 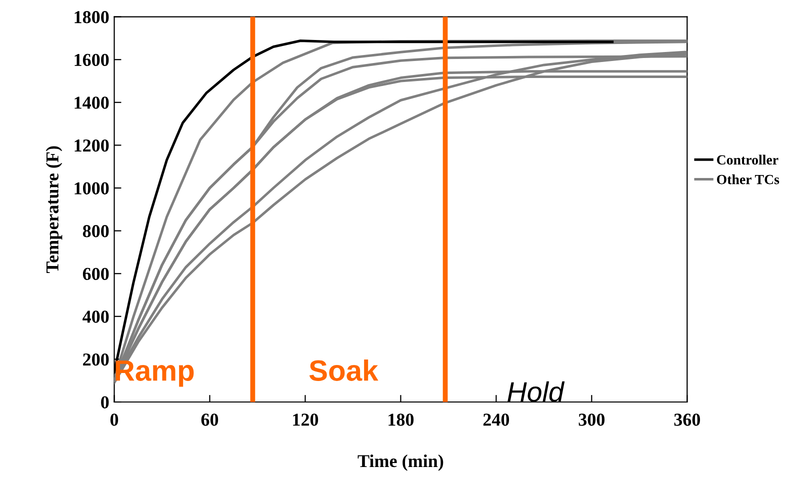 I want to click on x-tick-label: 0, so click(x=114, y=420).